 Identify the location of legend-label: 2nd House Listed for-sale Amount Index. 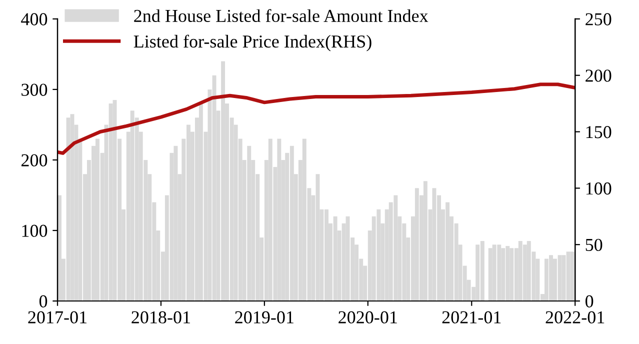
(281, 15).